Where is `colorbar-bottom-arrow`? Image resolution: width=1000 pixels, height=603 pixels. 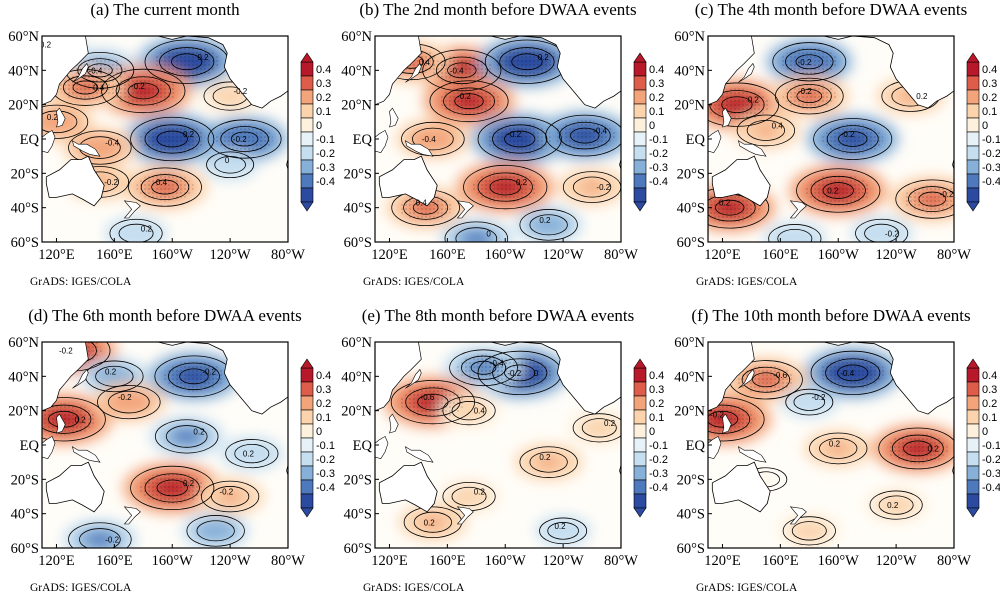 colorbar-bottom-arrow is located at coordinates (640, 206).